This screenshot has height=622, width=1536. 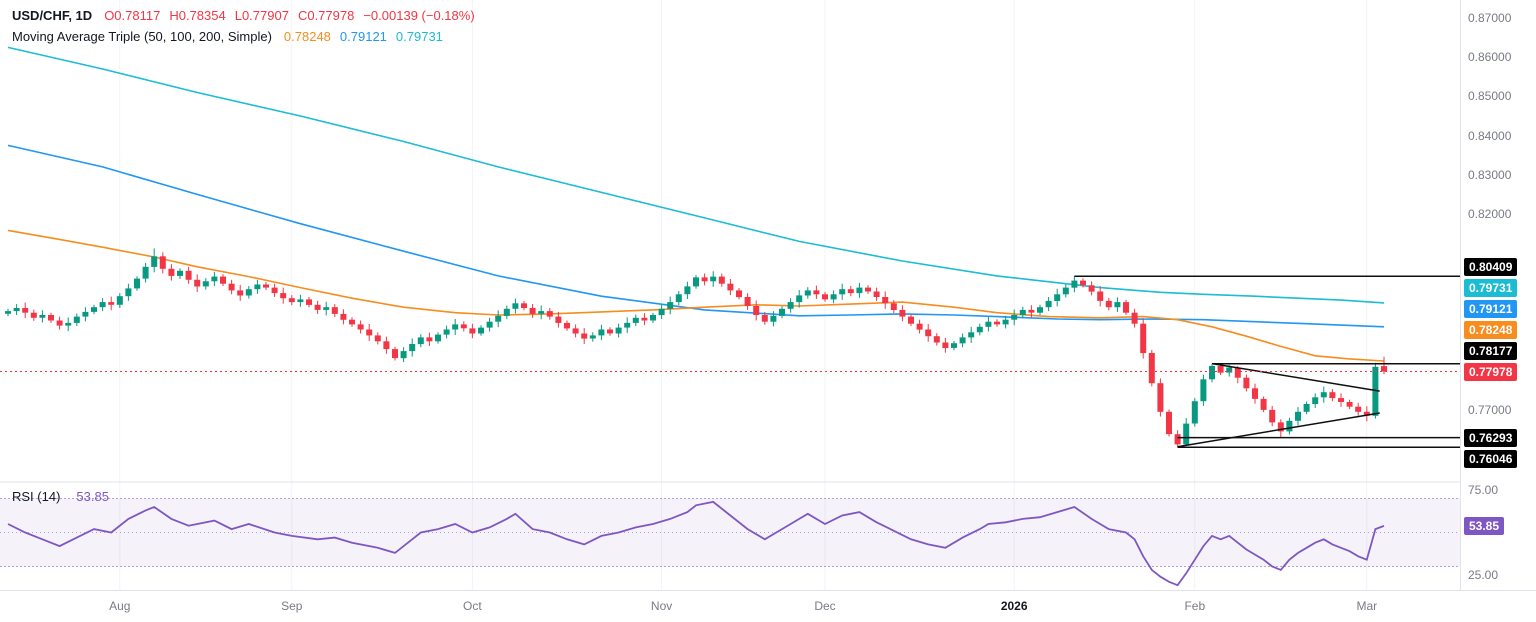 I want to click on symbol-title: USD/CHF, 1D, so click(x=52, y=15).